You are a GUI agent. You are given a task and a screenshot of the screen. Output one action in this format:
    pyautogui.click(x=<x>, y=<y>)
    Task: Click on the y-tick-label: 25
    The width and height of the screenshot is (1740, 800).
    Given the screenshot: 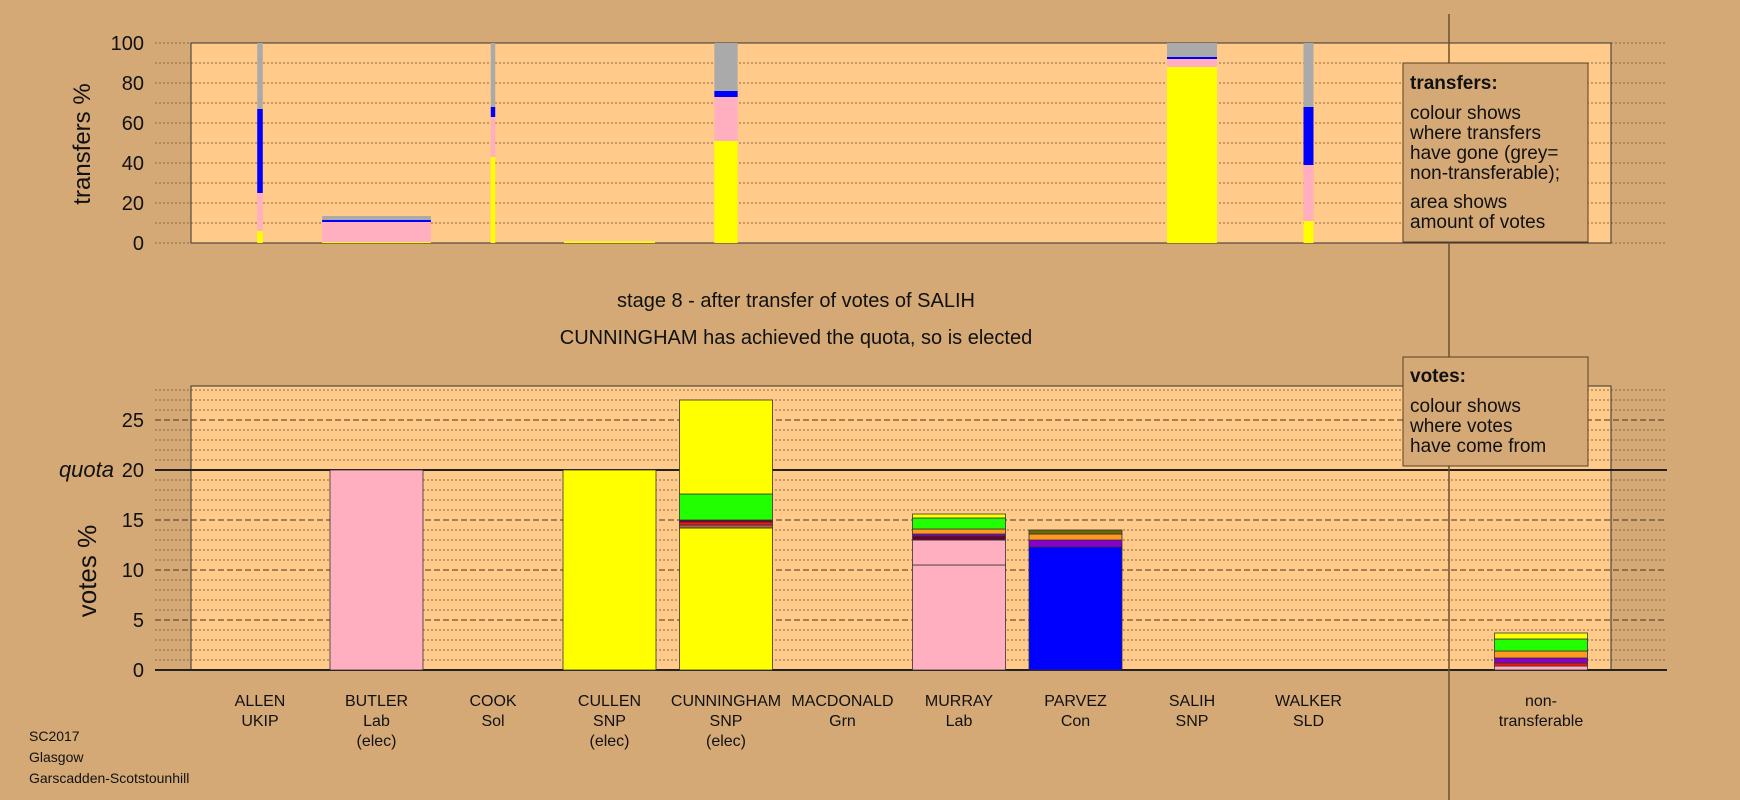 What is the action you would take?
    pyautogui.click(x=133, y=421)
    